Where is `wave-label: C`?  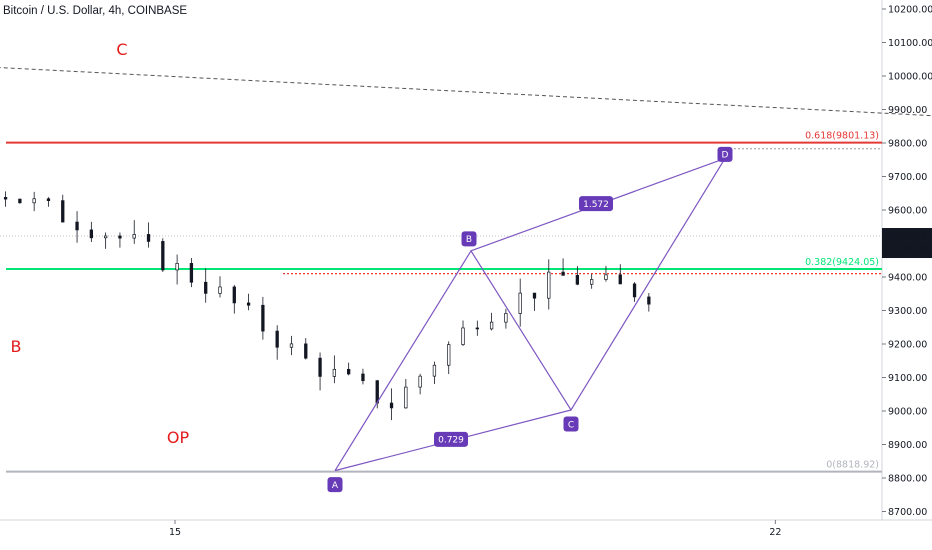
wave-label: C is located at coordinates (121, 49).